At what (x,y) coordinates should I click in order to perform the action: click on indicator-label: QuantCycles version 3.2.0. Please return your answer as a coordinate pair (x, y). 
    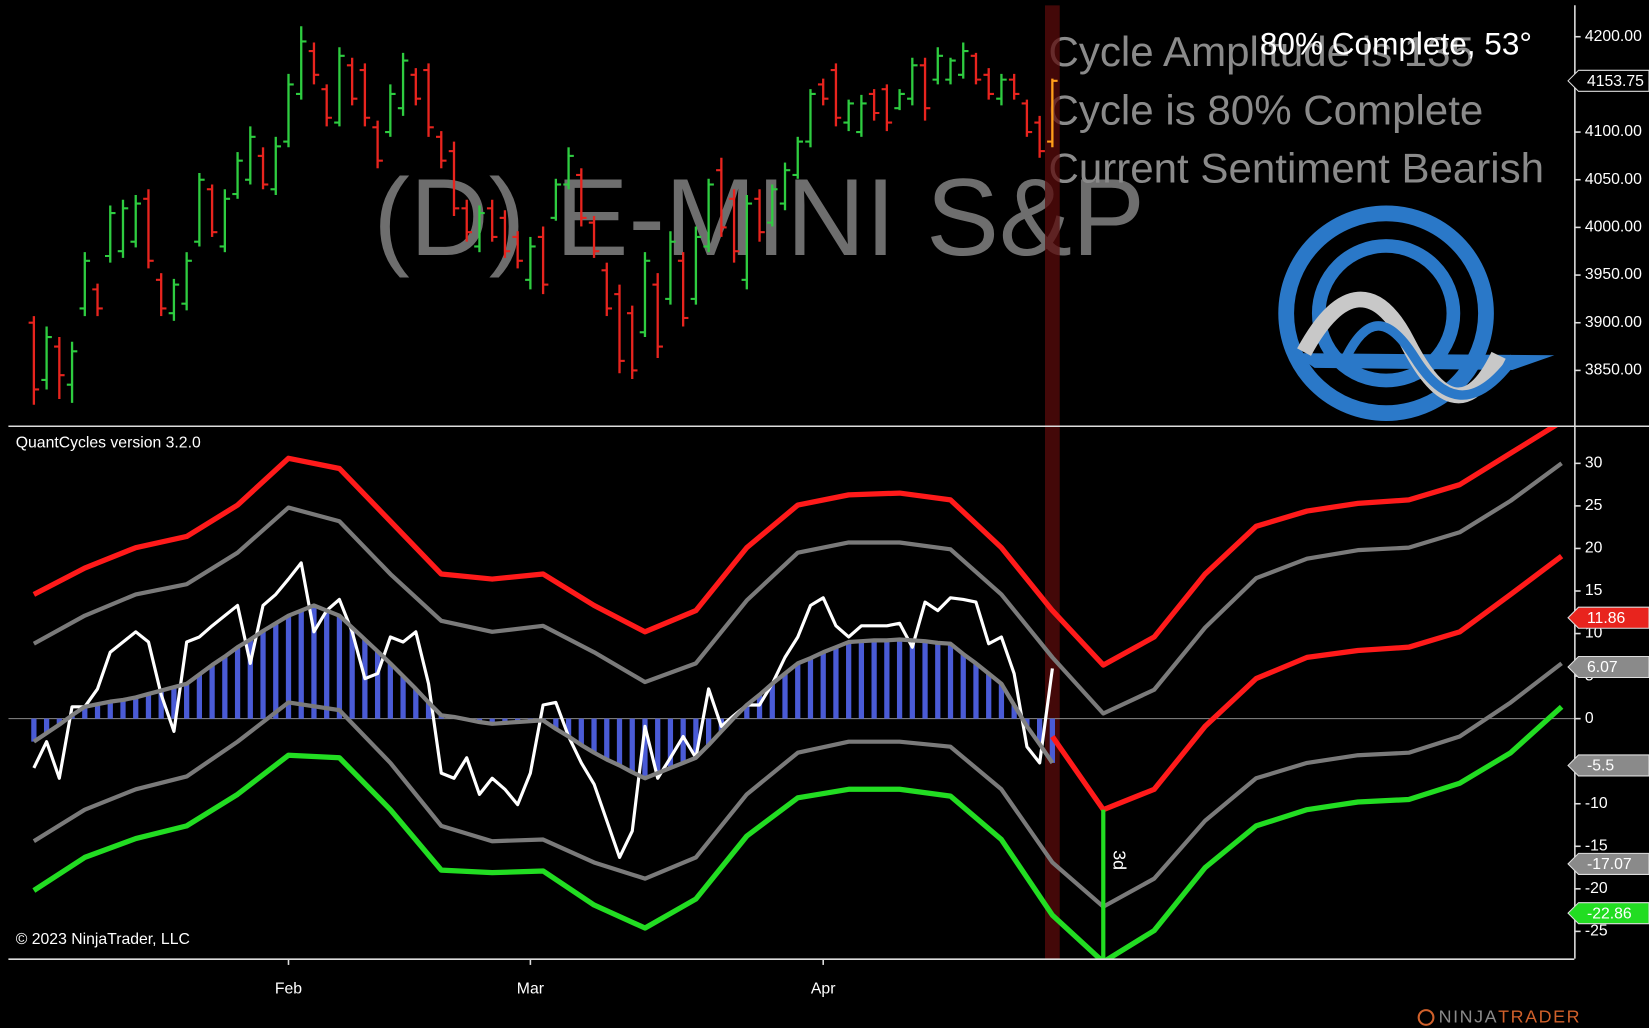
    Looking at the image, I should click on (108, 443).